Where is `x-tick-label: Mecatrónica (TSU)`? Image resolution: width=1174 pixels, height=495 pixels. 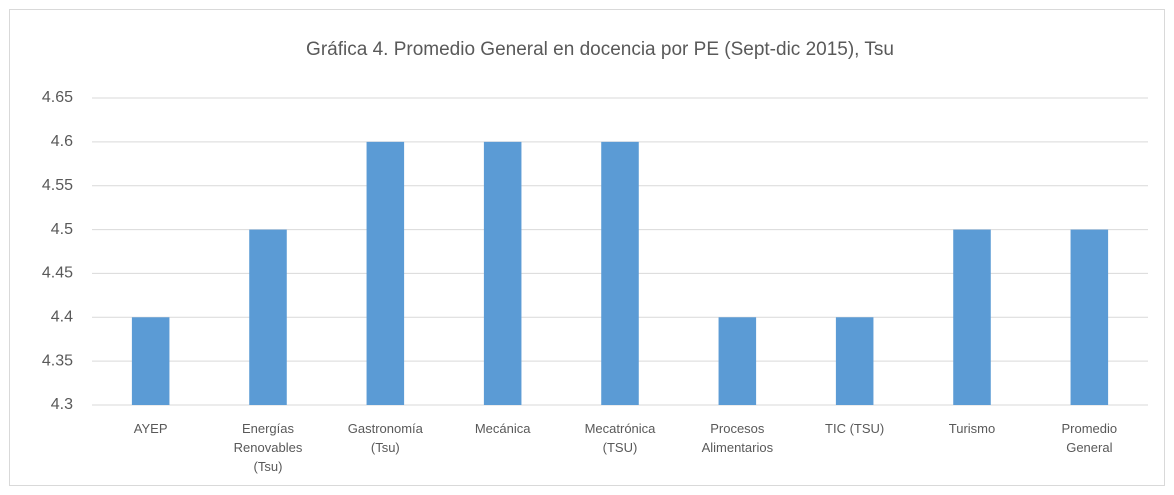
x-tick-label: Mecatrónica (TSU) is located at coordinates (620, 438).